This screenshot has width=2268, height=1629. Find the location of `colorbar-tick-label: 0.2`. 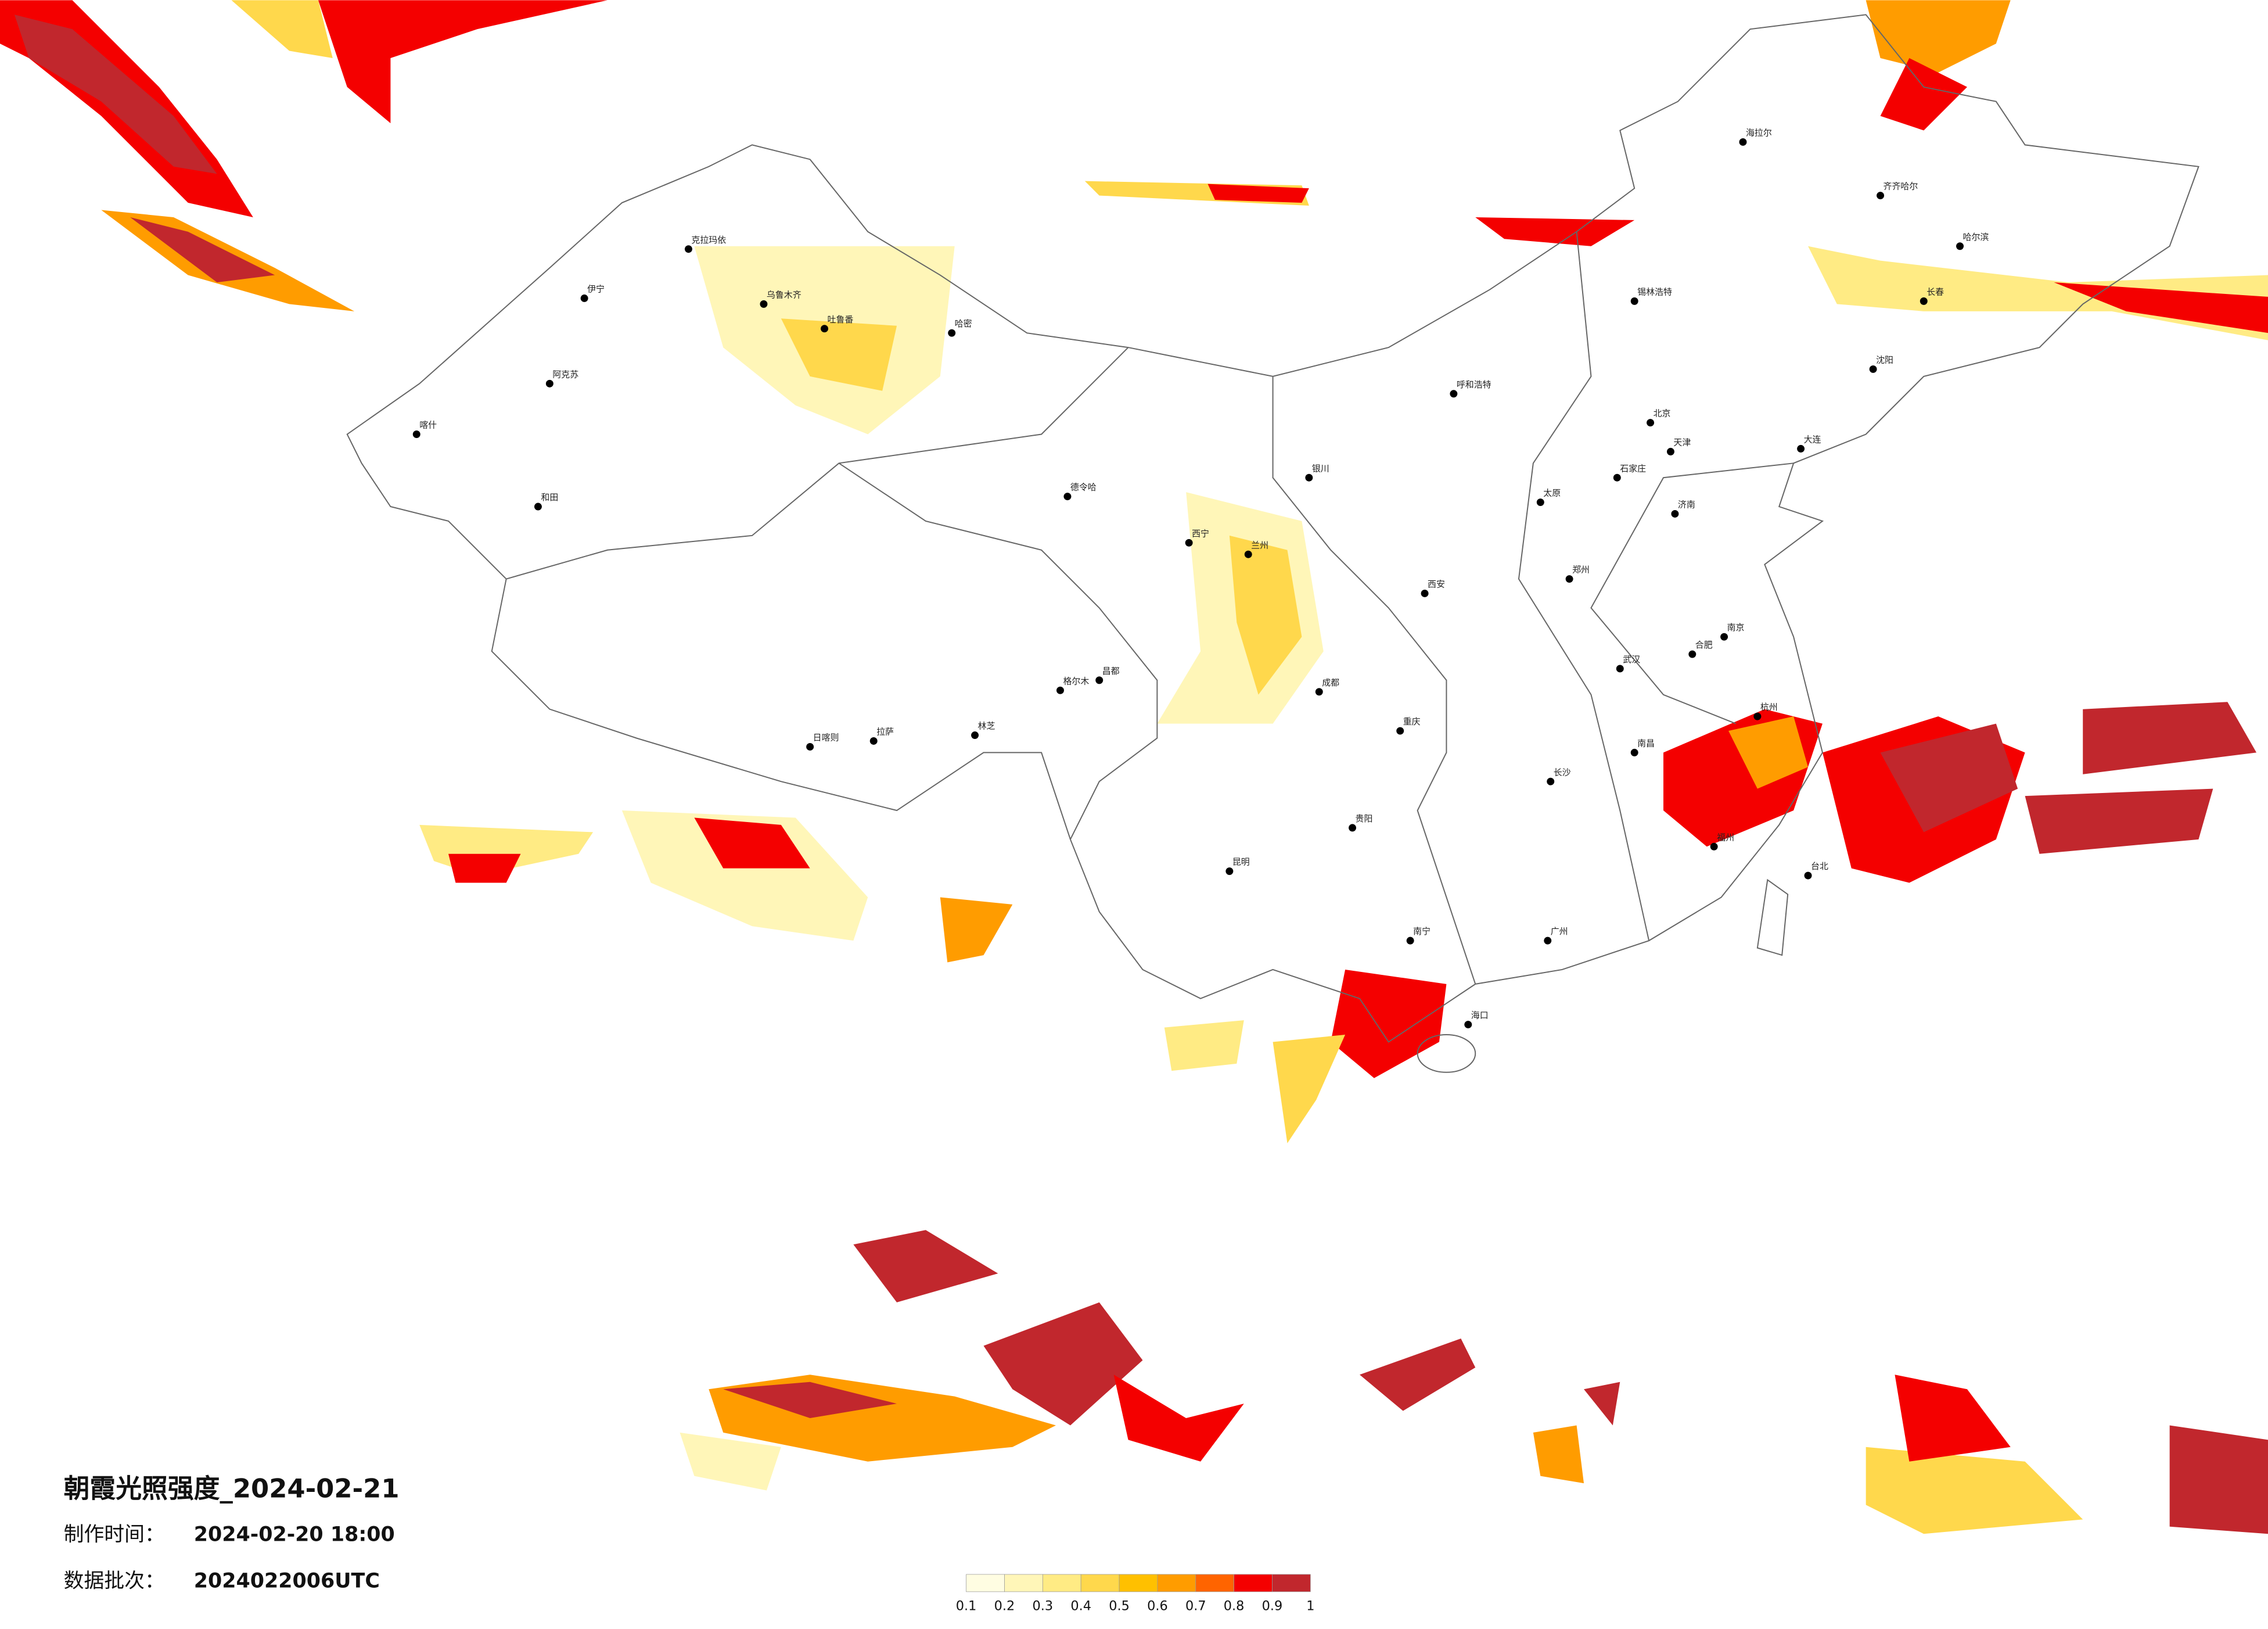

colorbar-tick-label: 0.2 is located at coordinates (1004, 1606).